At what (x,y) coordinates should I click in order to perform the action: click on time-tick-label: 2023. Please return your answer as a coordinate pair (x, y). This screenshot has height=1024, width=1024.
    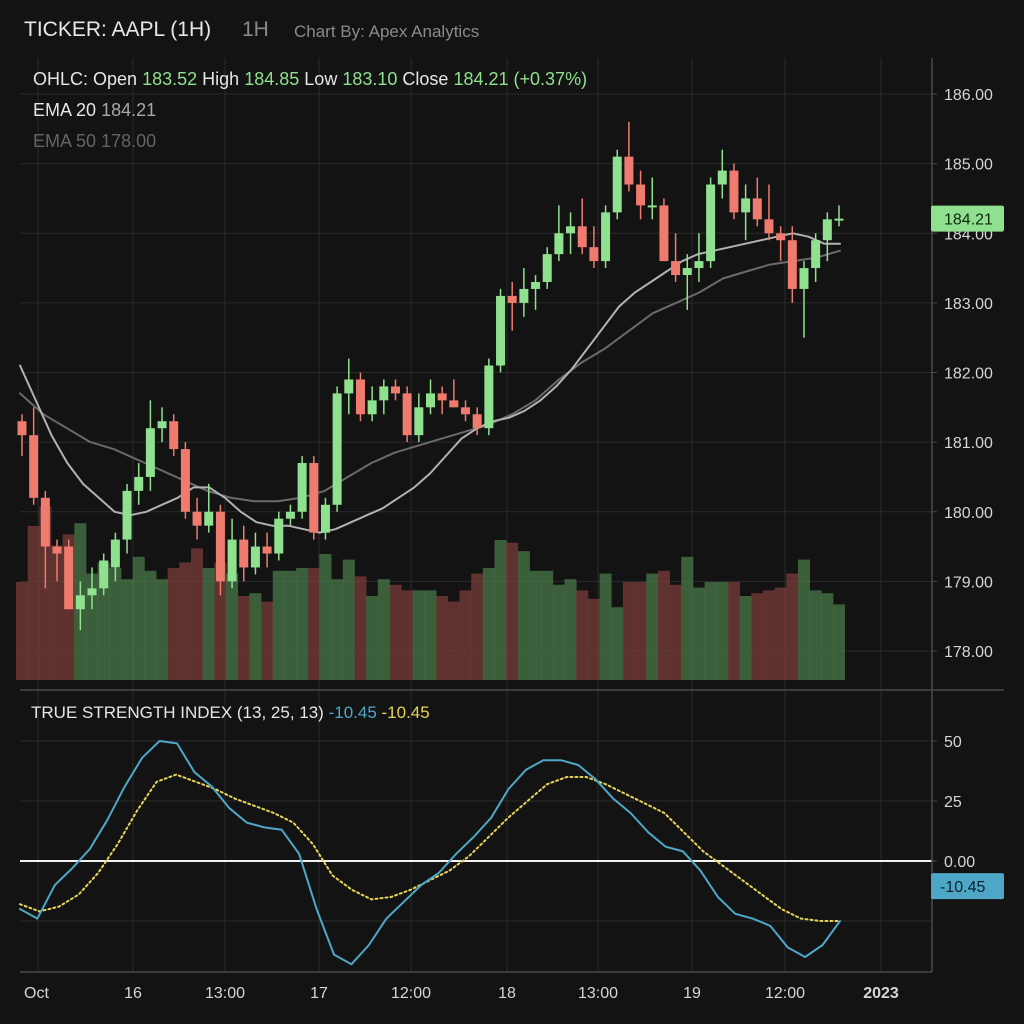
    Looking at the image, I should click on (881, 993).